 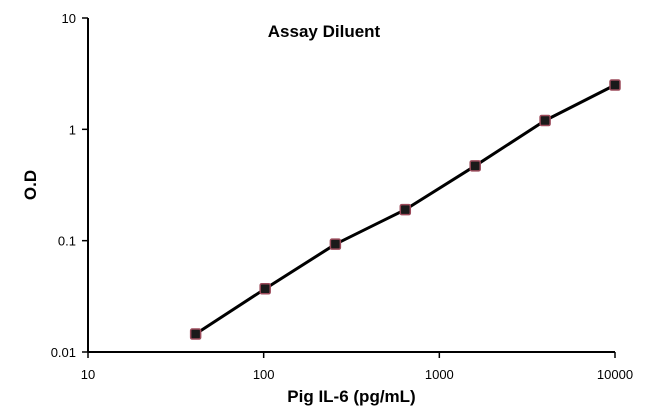 I want to click on y-tick-label: 0.1, so click(x=67, y=241).